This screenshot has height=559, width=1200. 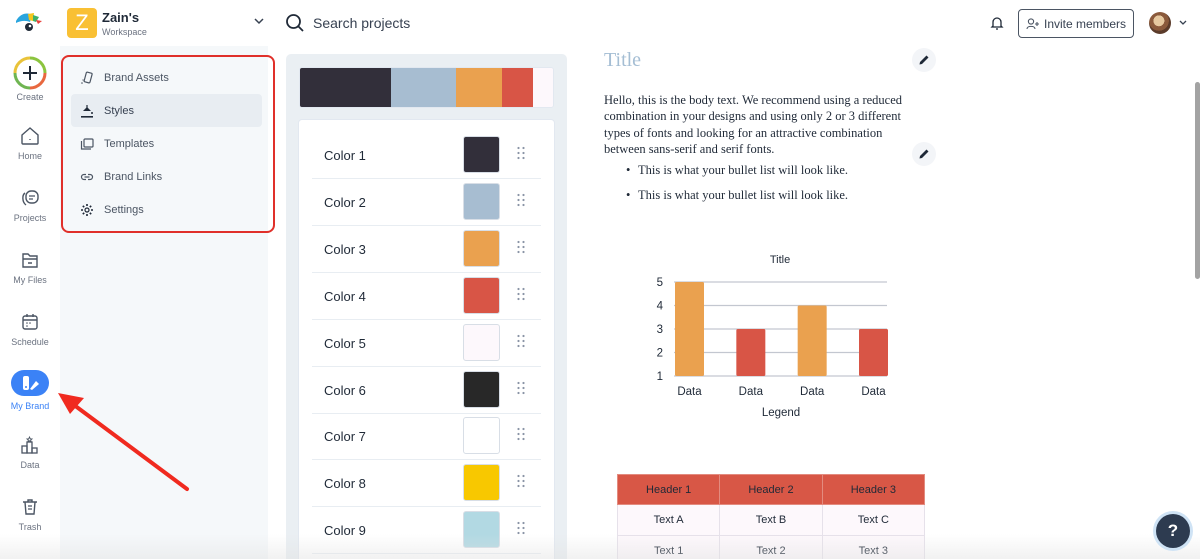 I want to click on nav-item-trash: Trash, so click(x=30, y=525).